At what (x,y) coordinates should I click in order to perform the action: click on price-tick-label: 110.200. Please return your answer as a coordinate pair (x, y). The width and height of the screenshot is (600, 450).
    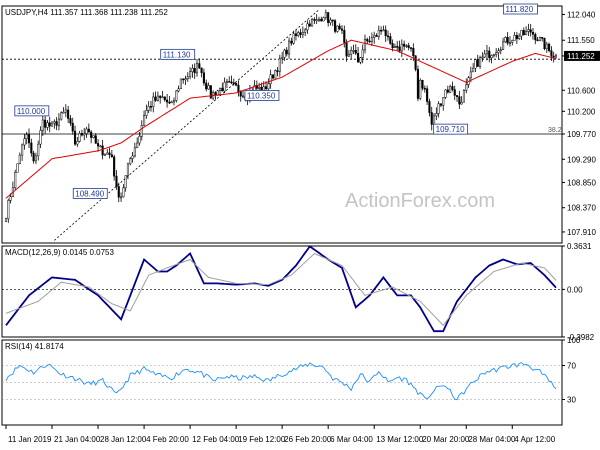
    Looking at the image, I should click on (581, 111).